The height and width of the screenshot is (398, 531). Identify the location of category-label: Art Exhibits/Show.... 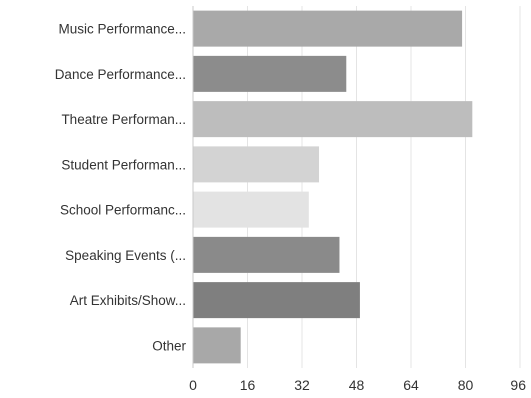
(128, 300).